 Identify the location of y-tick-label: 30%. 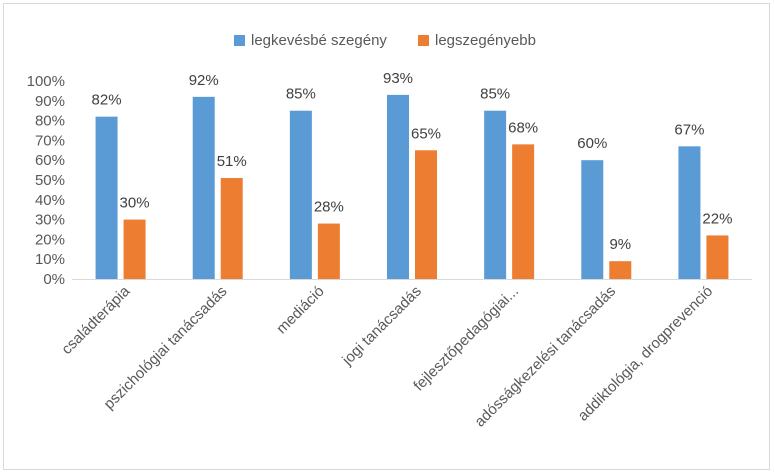
(50, 220).